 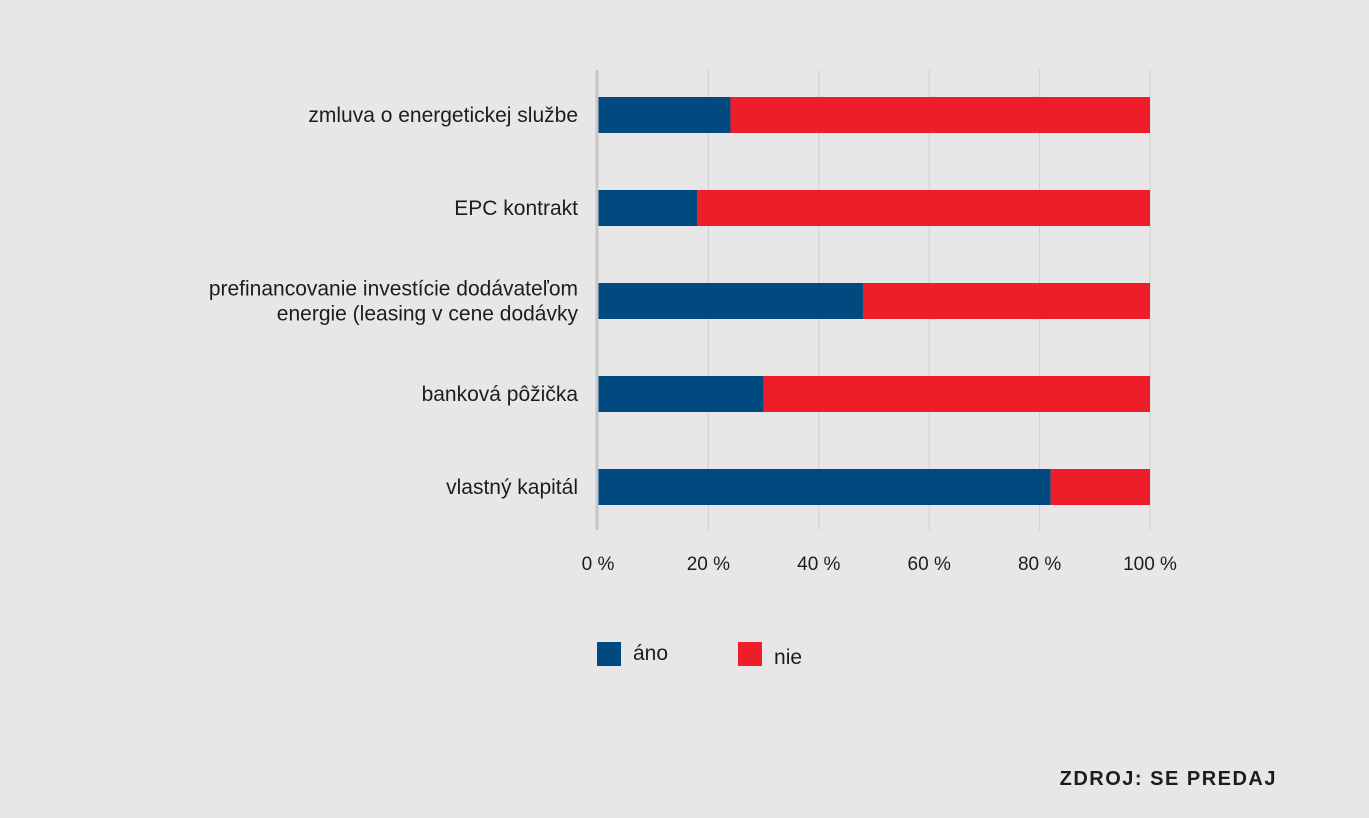 I want to click on x-tick-label: 100 %, so click(x=1150, y=564).